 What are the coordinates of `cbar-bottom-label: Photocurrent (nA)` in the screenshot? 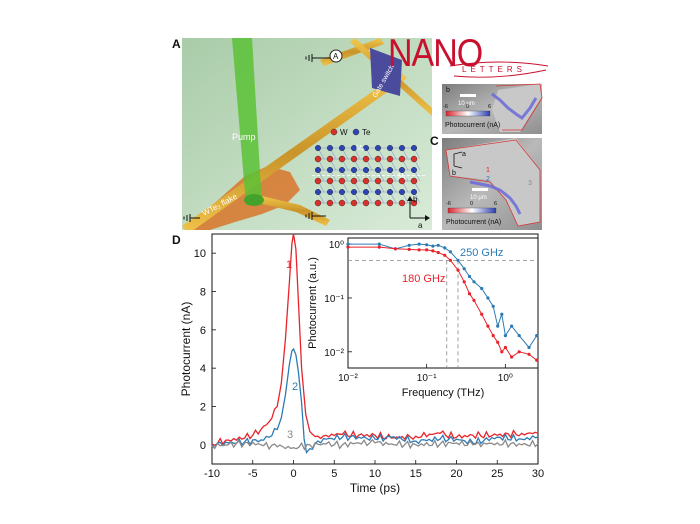 It's located at (473, 222).